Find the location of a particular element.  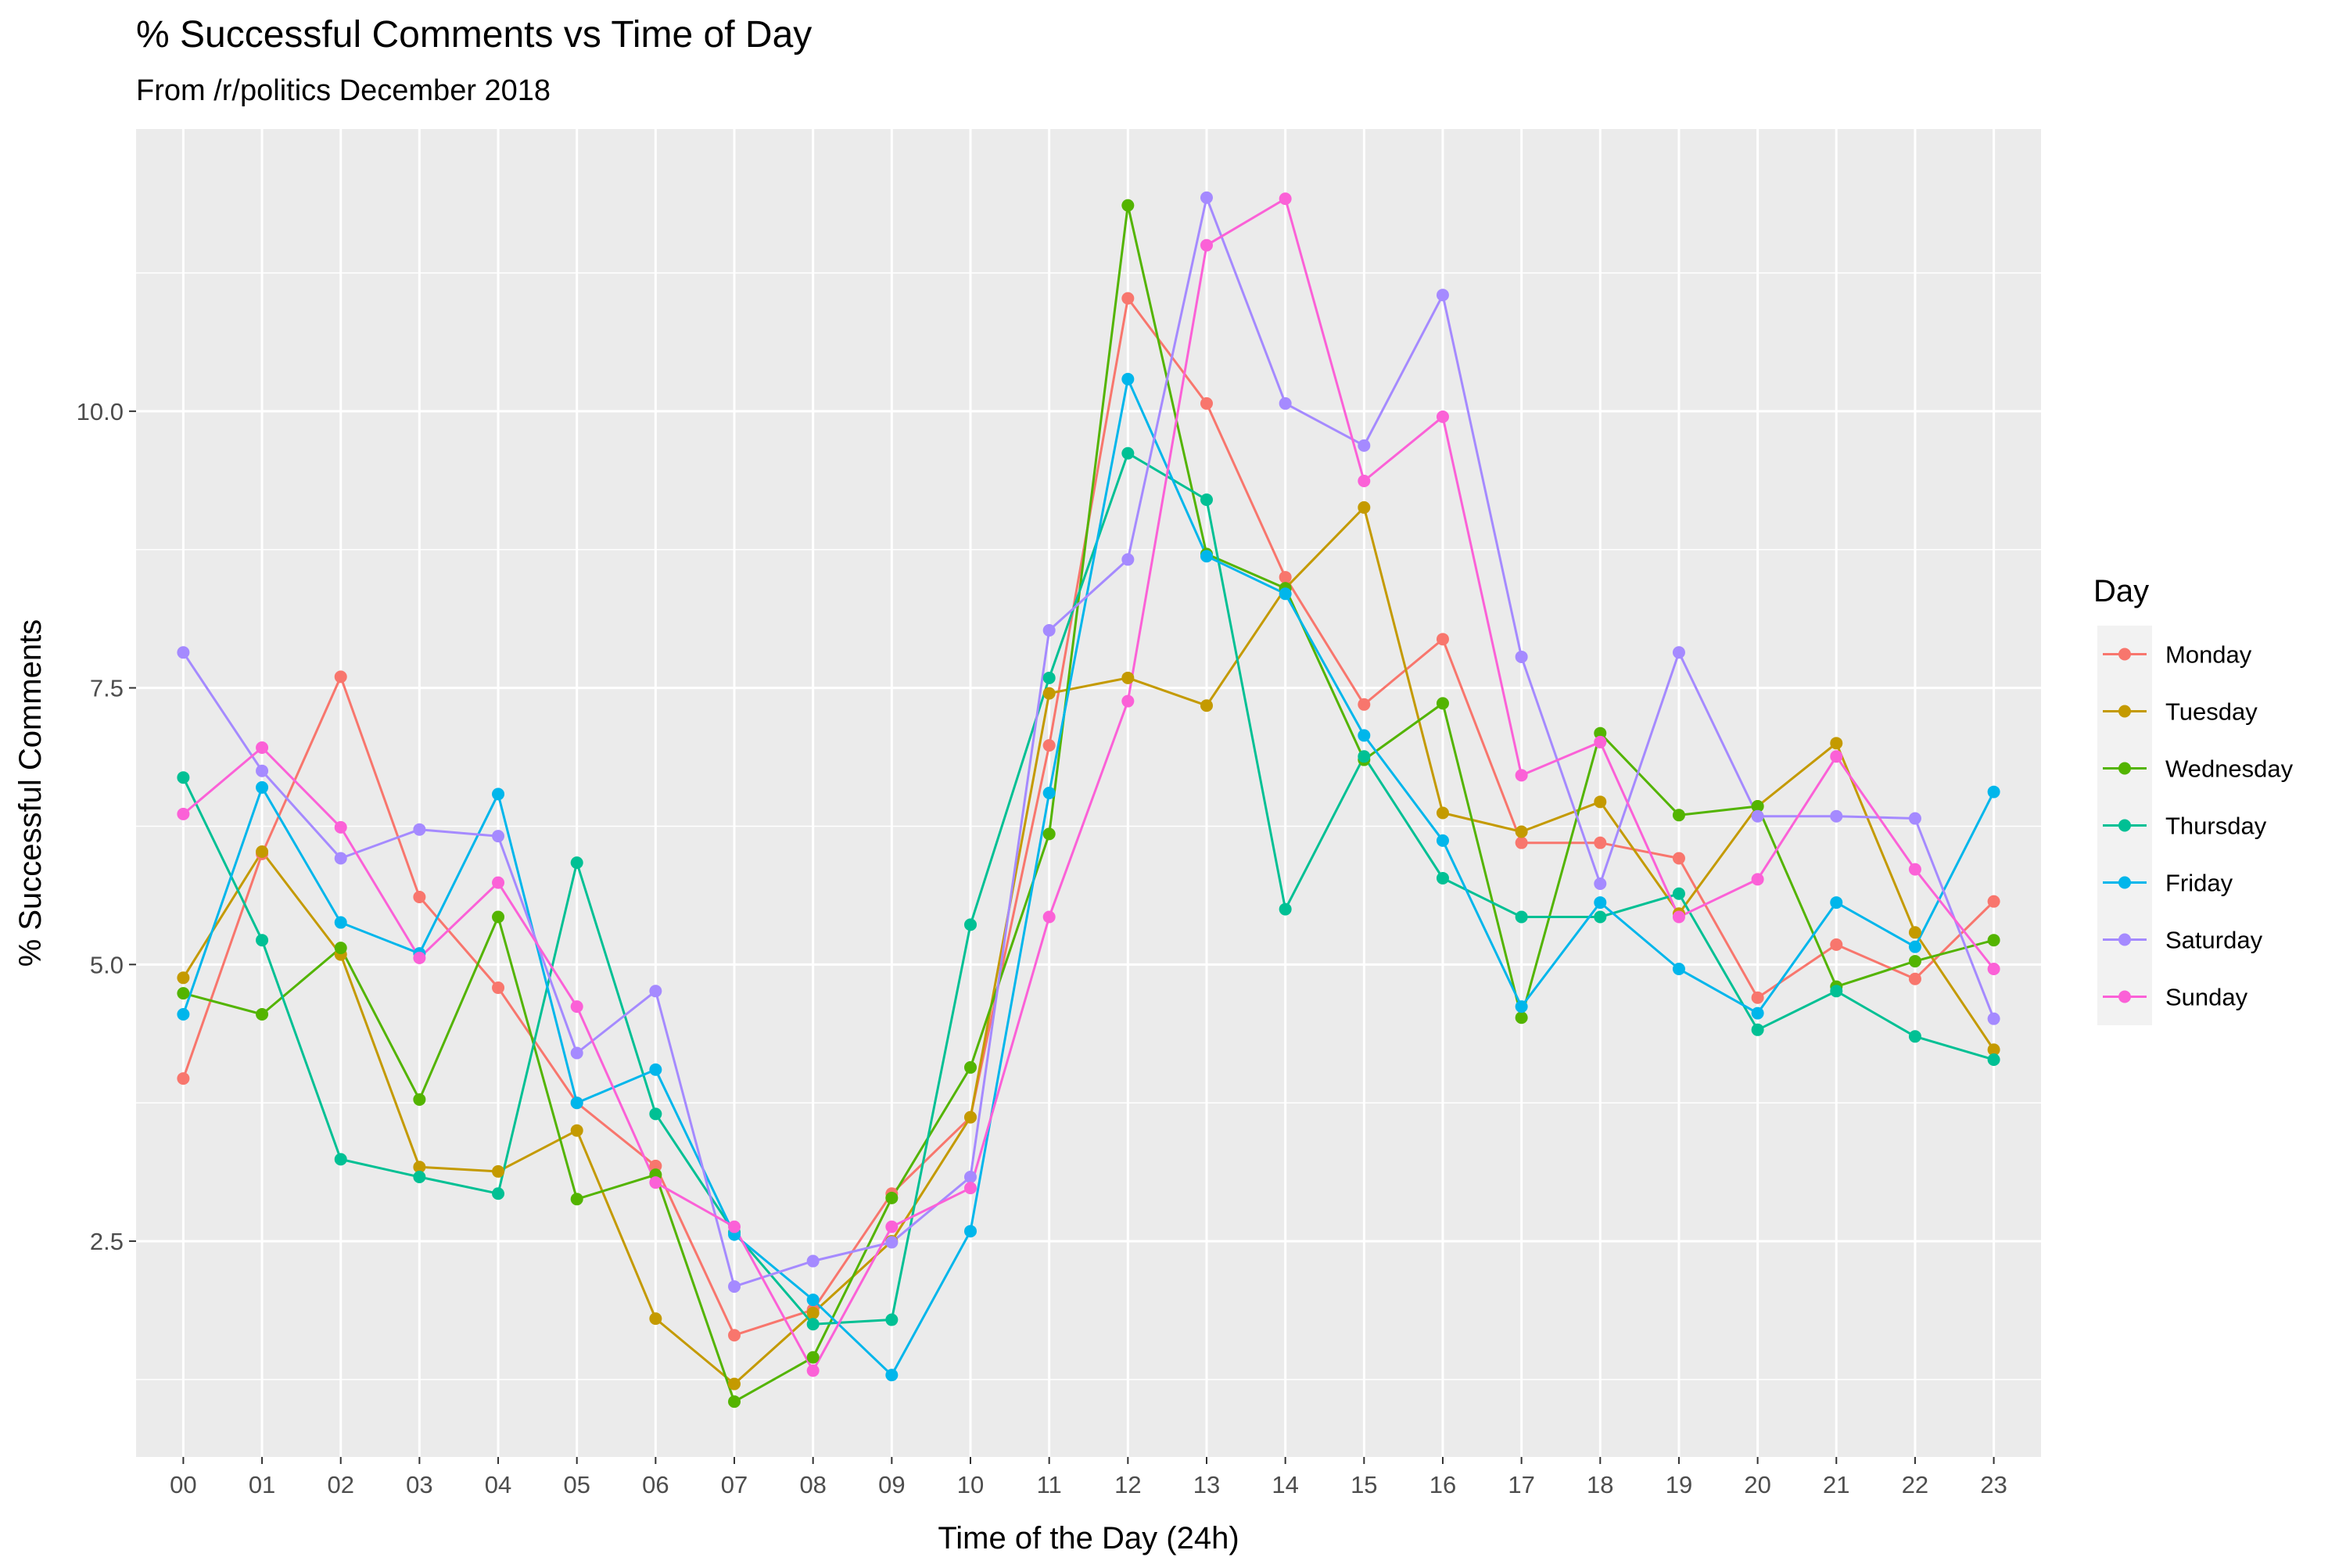

x-tick-label: 14 is located at coordinates (1285, 1484).